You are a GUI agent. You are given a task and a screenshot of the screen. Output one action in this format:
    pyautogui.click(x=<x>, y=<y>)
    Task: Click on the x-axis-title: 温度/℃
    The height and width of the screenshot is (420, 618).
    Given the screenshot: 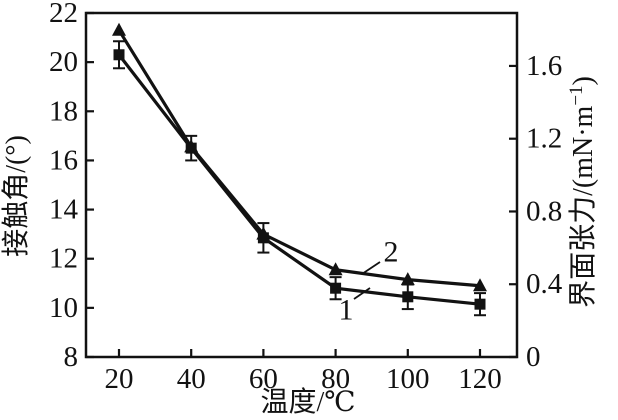 What is the action you would take?
    pyautogui.click(x=307, y=402)
    